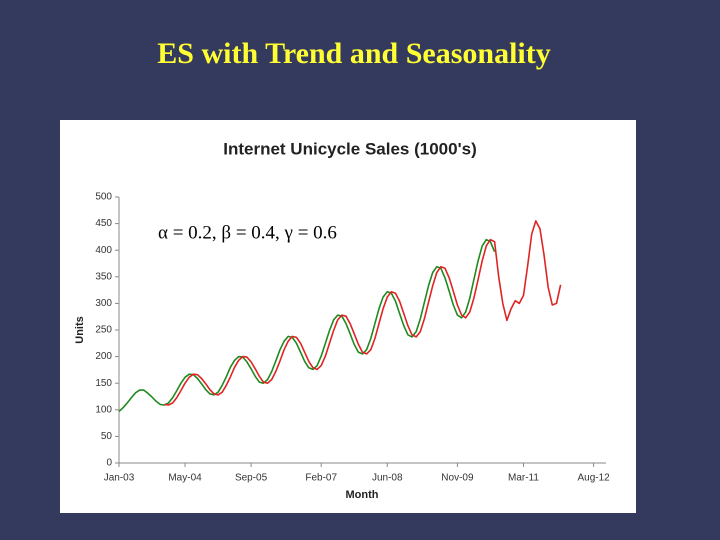  What do you see at coordinates (103, 276) in the screenshot?
I see `y-tick-label: 350` at bounding box center [103, 276].